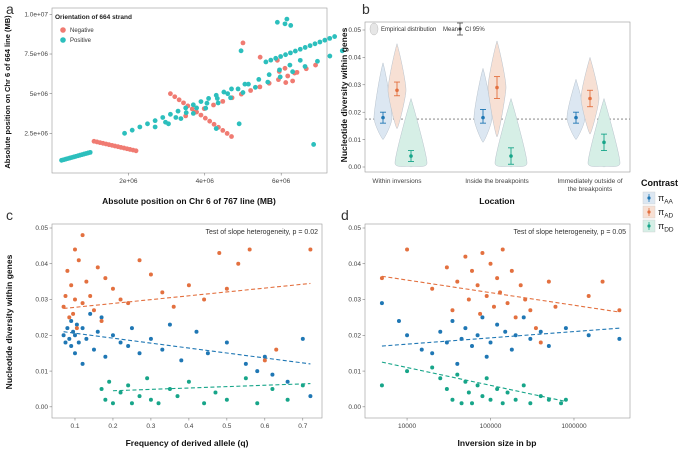  What do you see at coordinates (41, 371) in the screenshot?
I see `panel-c-y-tick-label: 0.01` at bounding box center [41, 371].